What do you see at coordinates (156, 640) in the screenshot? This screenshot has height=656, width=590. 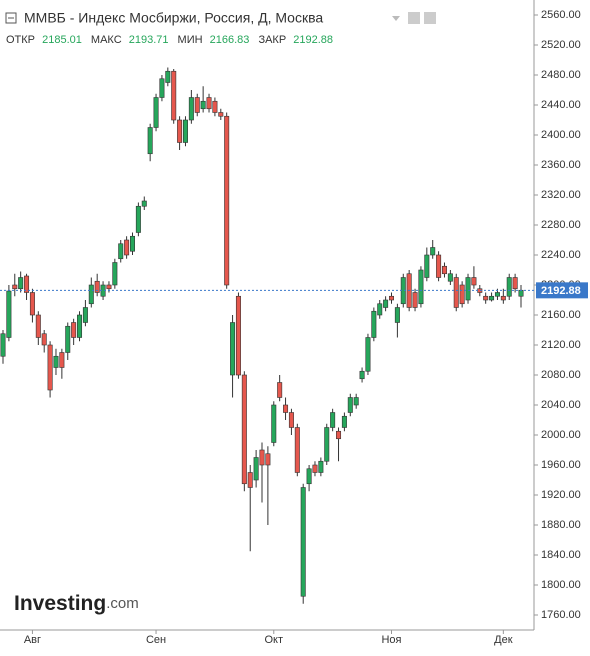 I see `x-tick-label: Сен` at bounding box center [156, 640].